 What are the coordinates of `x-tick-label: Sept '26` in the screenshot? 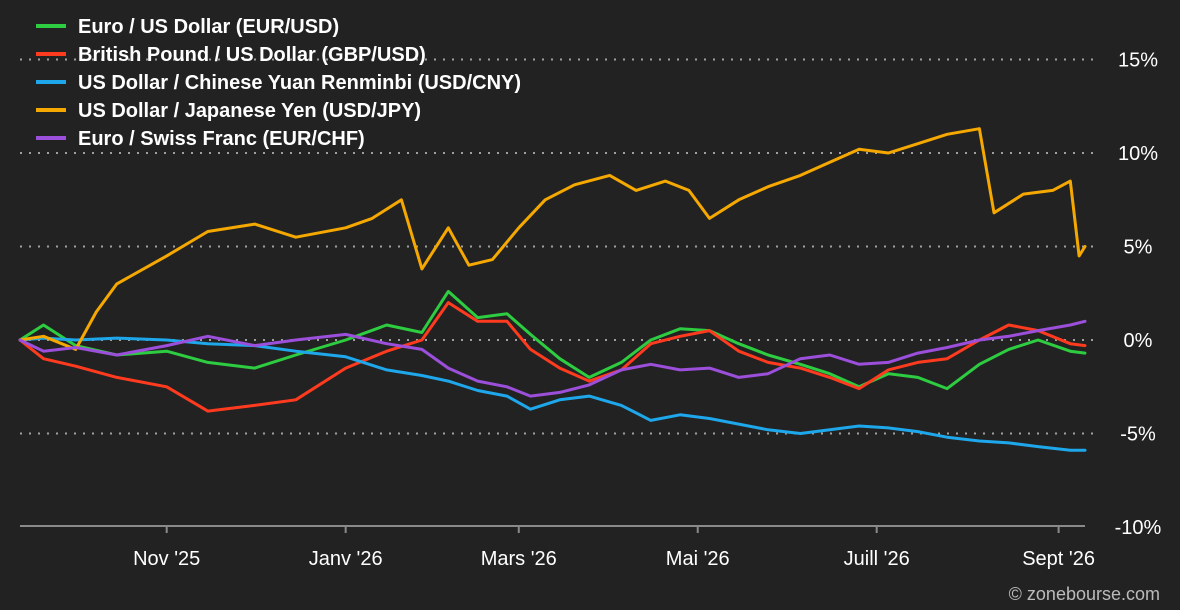 It's located at (1058, 559).